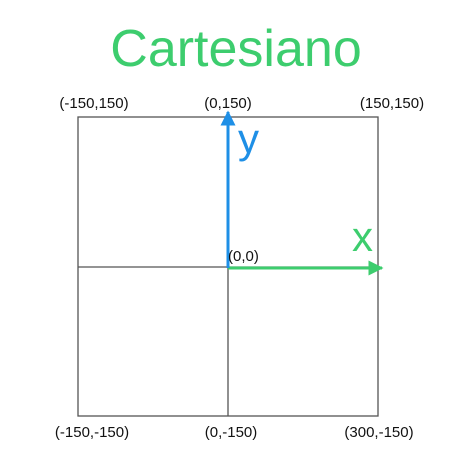 Image resolution: width=468 pixels, height=468 pixels. Describe the element at coordinates (228, 103) in the screenshot. I see `label-top-center: (0,150)` at that location.